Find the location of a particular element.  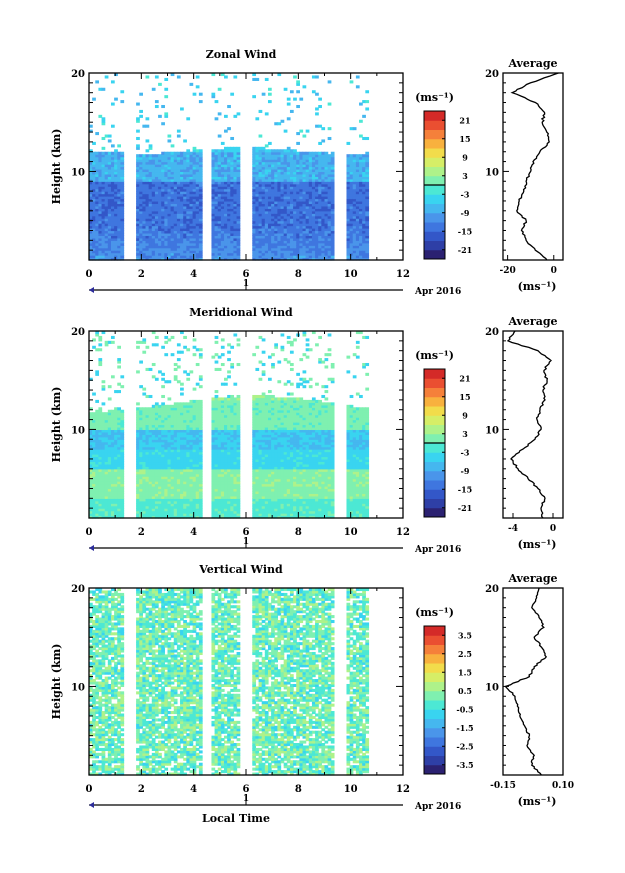

vertical-profile-xtick: -0.15 is located at coordinates (503, 786).